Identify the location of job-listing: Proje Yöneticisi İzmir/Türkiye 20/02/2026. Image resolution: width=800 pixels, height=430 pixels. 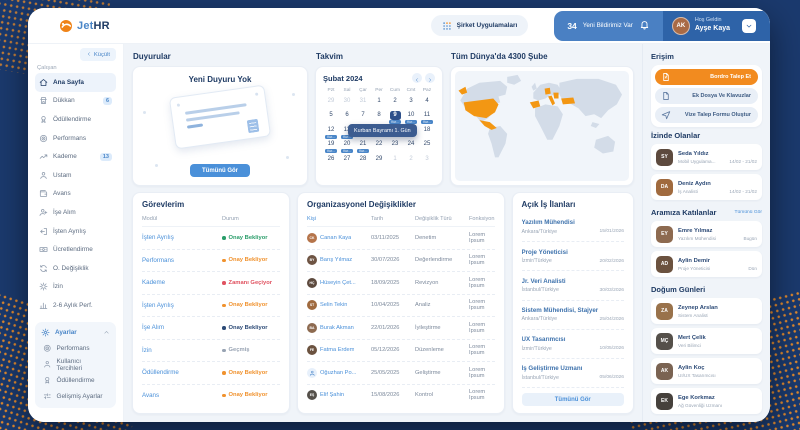
(572, 257).